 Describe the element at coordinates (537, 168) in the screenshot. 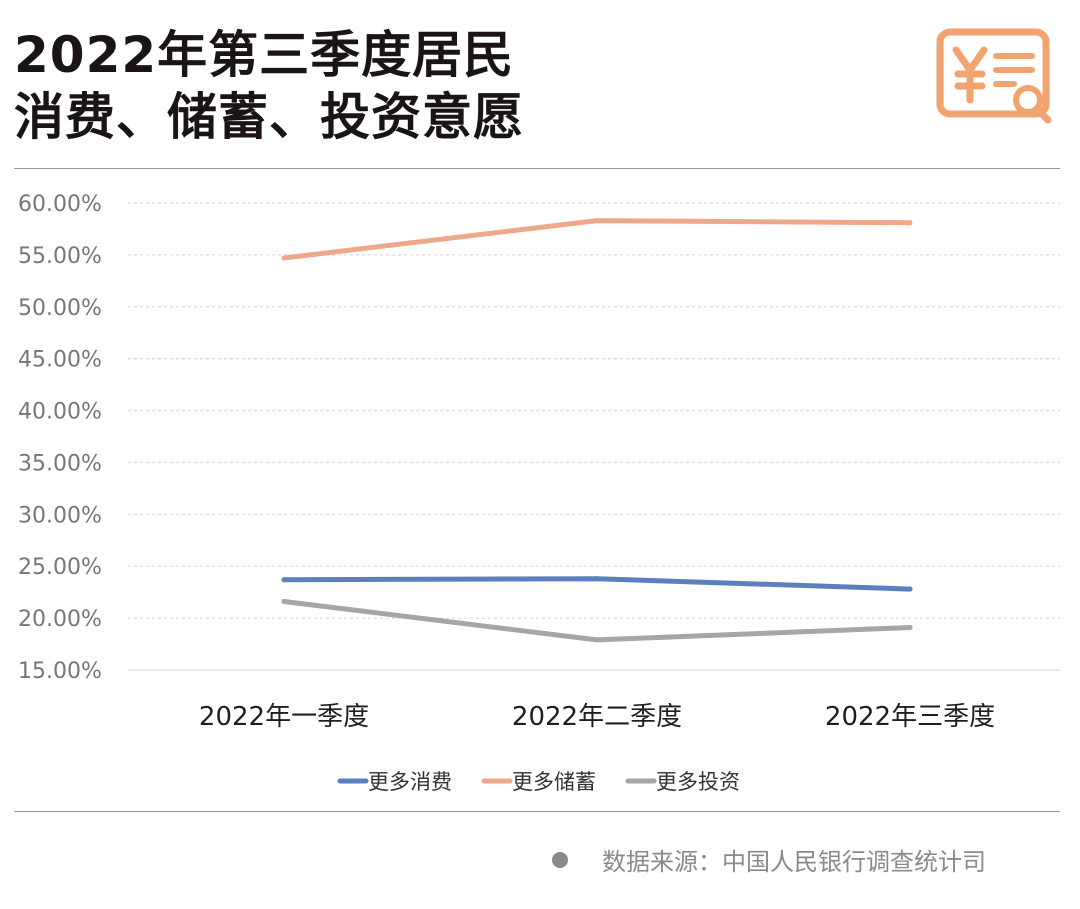

I see `top-divider` at that location.